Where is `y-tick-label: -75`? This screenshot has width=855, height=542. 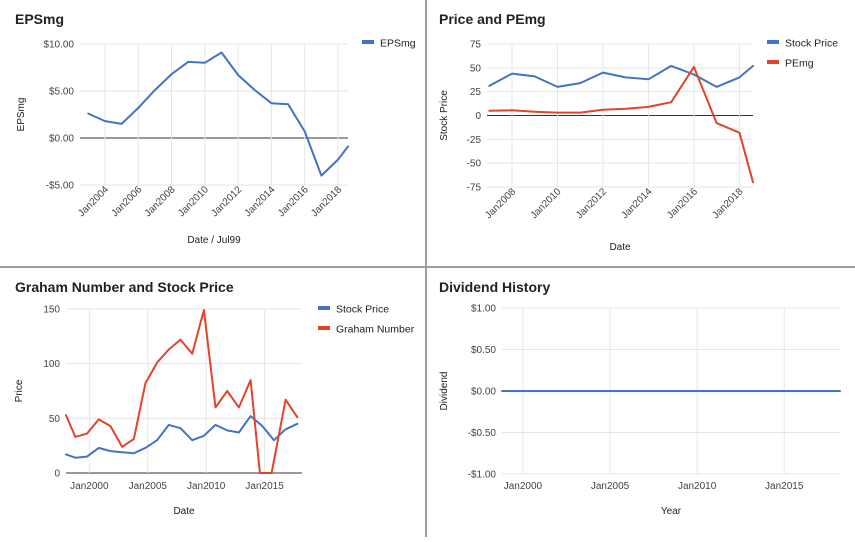
y-tick-label: -75 is located at coordinates (474, 188).